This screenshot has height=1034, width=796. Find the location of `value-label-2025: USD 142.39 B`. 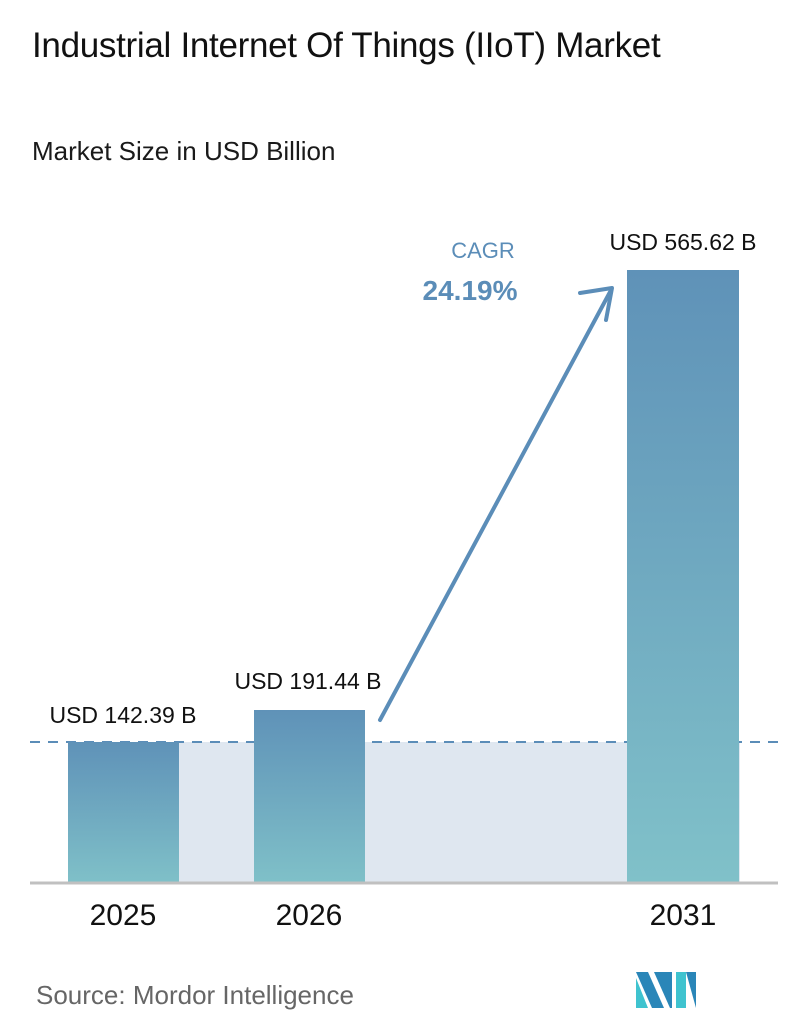

value-label-2025: USD 142.39 B is located at coordinates (122, 715).